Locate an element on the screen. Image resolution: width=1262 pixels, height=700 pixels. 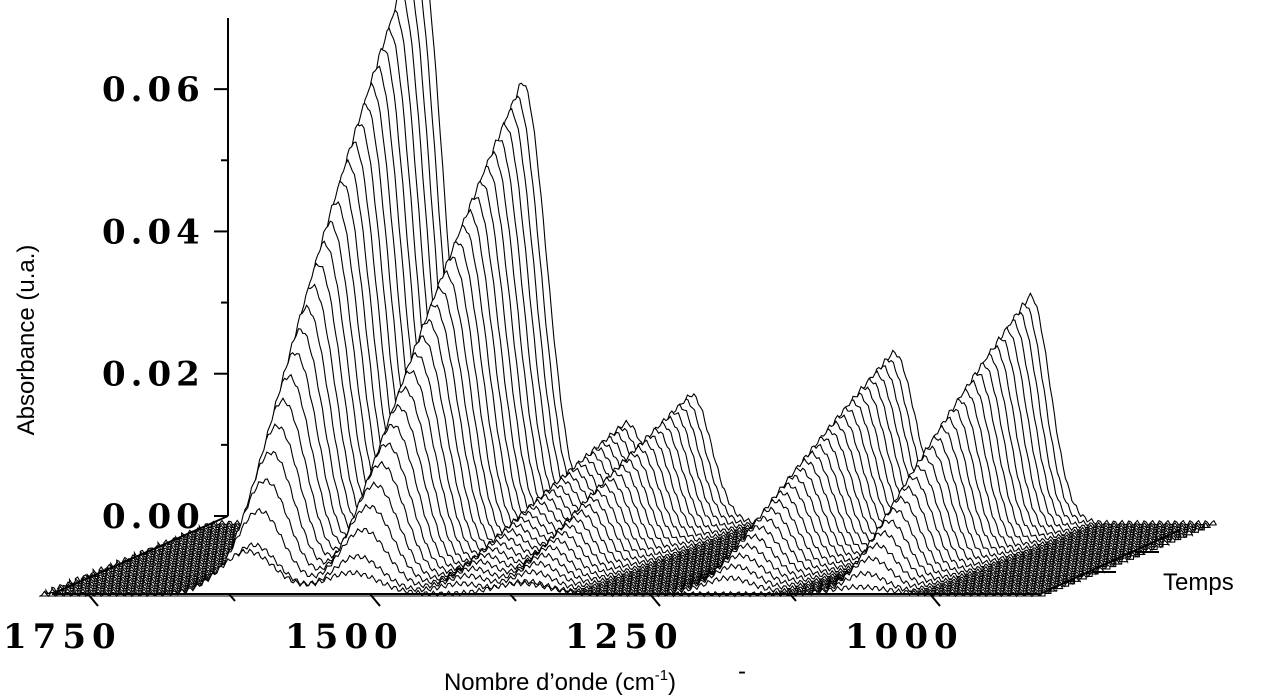
y-tick-label-2: 0.04 is located at coordinates (153, 232).